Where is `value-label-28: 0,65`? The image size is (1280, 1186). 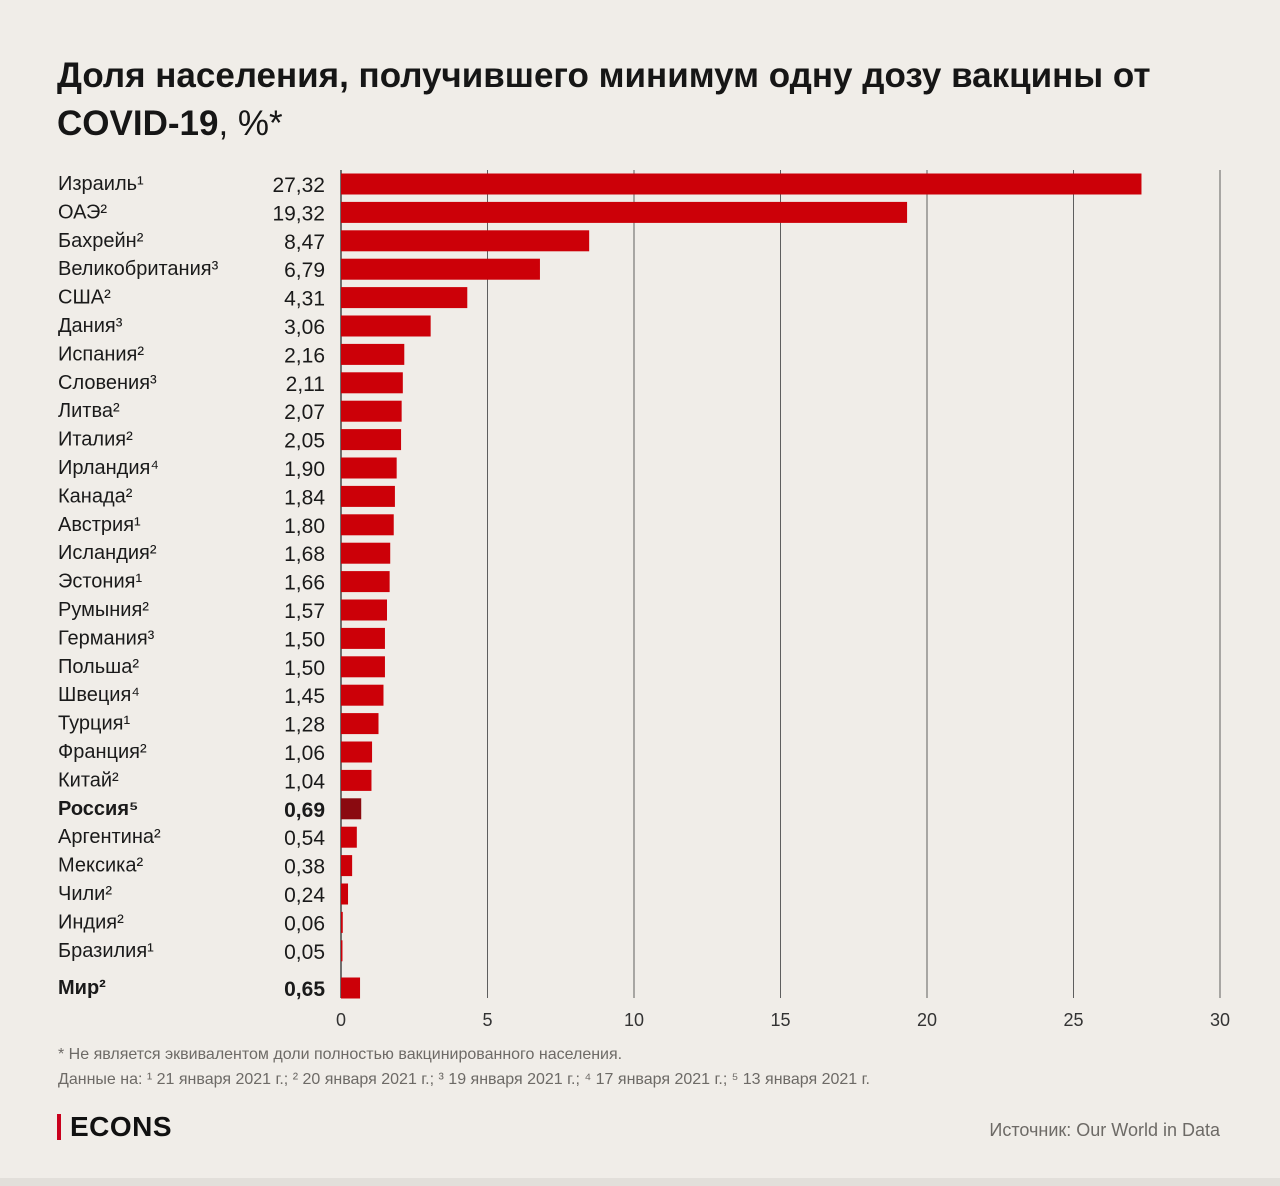
value-label-28: 0,65 is located at coordinates (304, 989).